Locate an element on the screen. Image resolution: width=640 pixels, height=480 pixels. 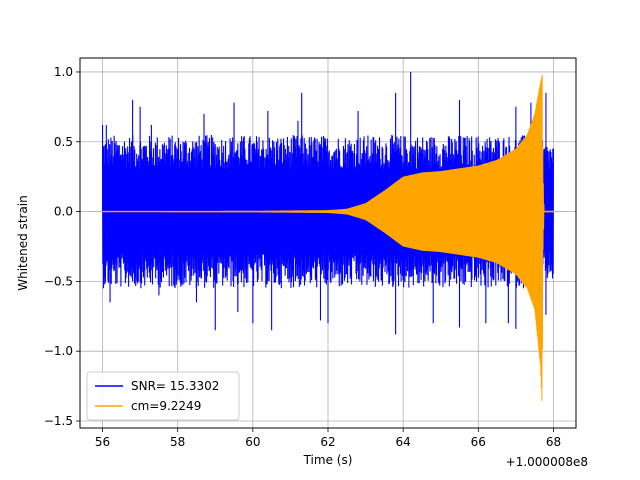
x-tick-label: 62 is located at coordinates (327, 442).